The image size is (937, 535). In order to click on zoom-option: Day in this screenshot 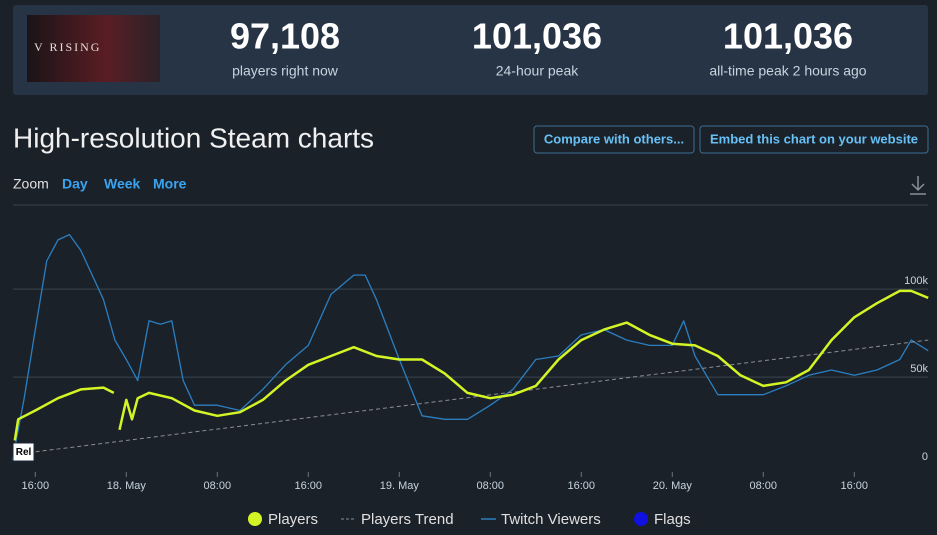, I will do `click(75, 184)`.